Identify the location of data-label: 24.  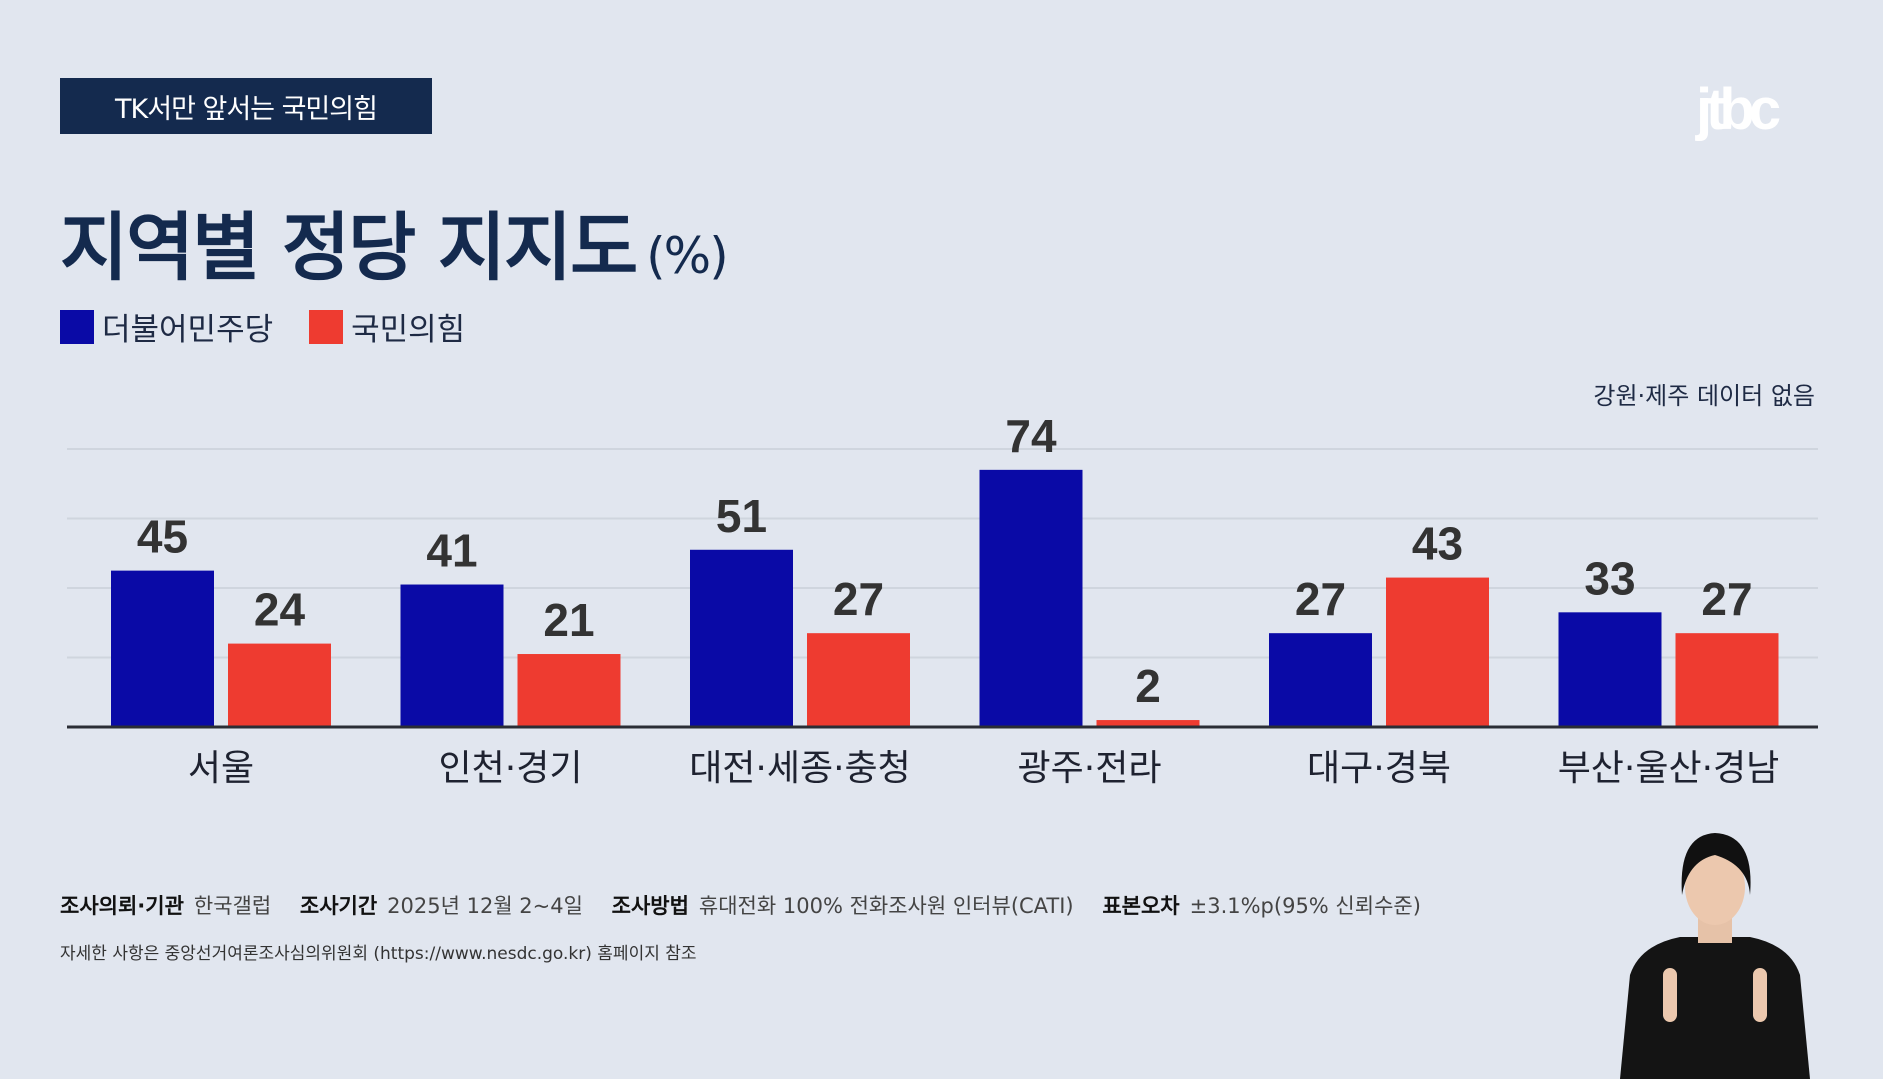
(280, 610).